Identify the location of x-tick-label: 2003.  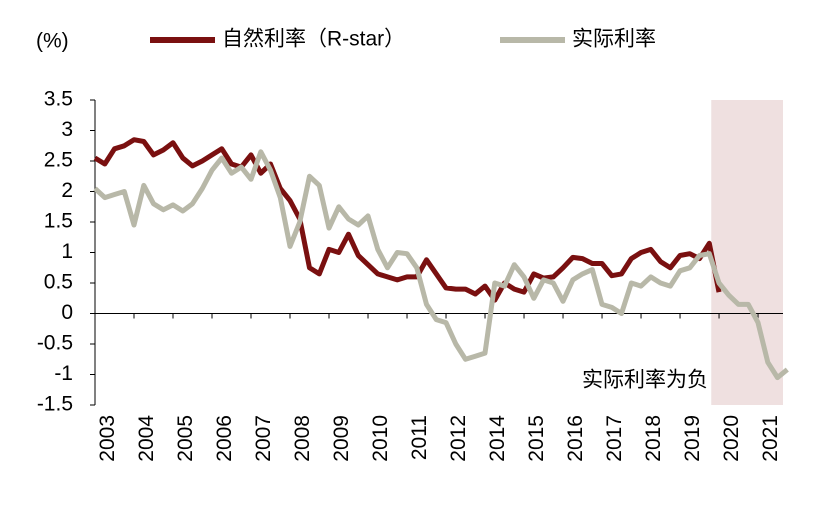
(107, 438).